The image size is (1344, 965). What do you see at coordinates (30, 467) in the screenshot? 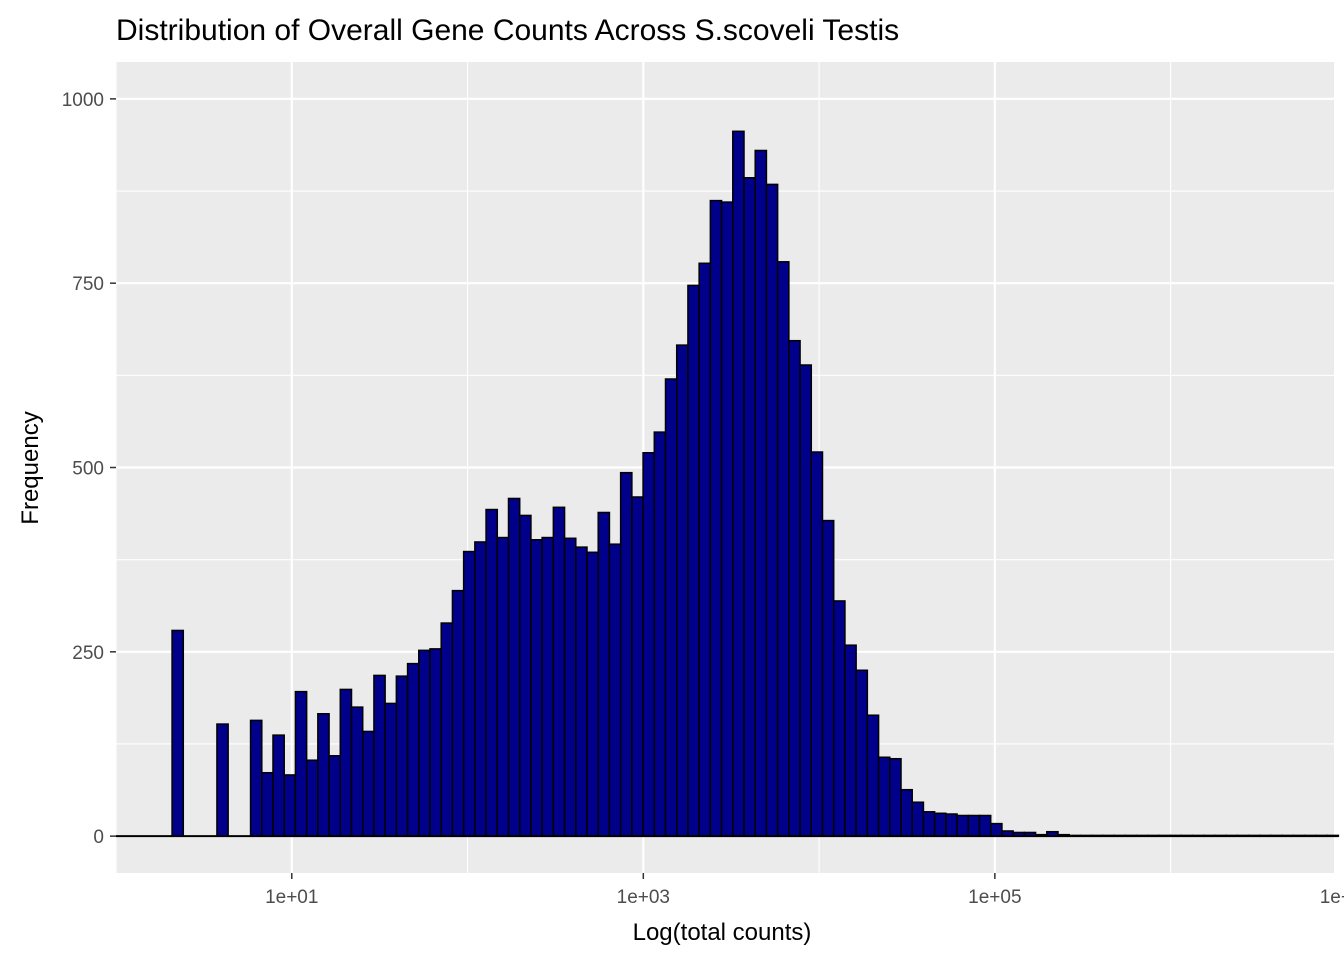
I see `y-axis-label: Frequency` at bounding box center [30, 467].